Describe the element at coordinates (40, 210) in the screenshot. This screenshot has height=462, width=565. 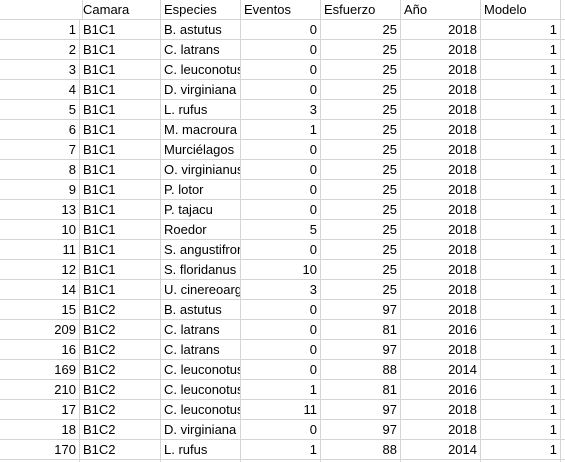
I see `cell-row-id: 13` at that location.